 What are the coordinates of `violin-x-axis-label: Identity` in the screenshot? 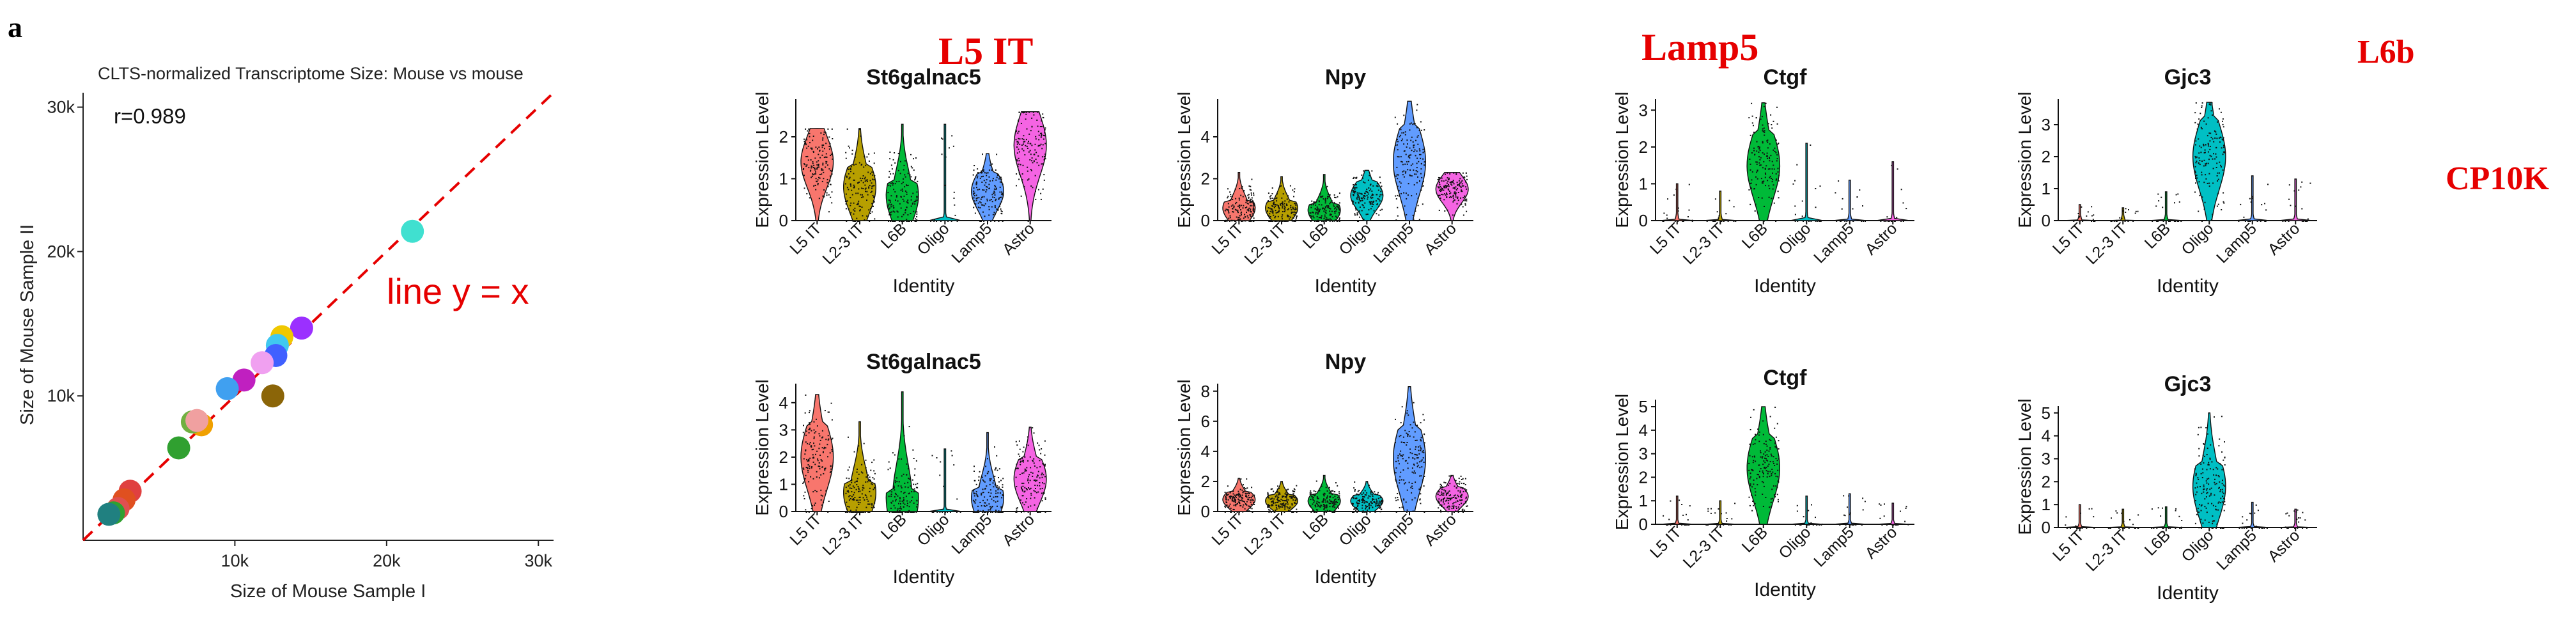 It's located at (2188, 593).